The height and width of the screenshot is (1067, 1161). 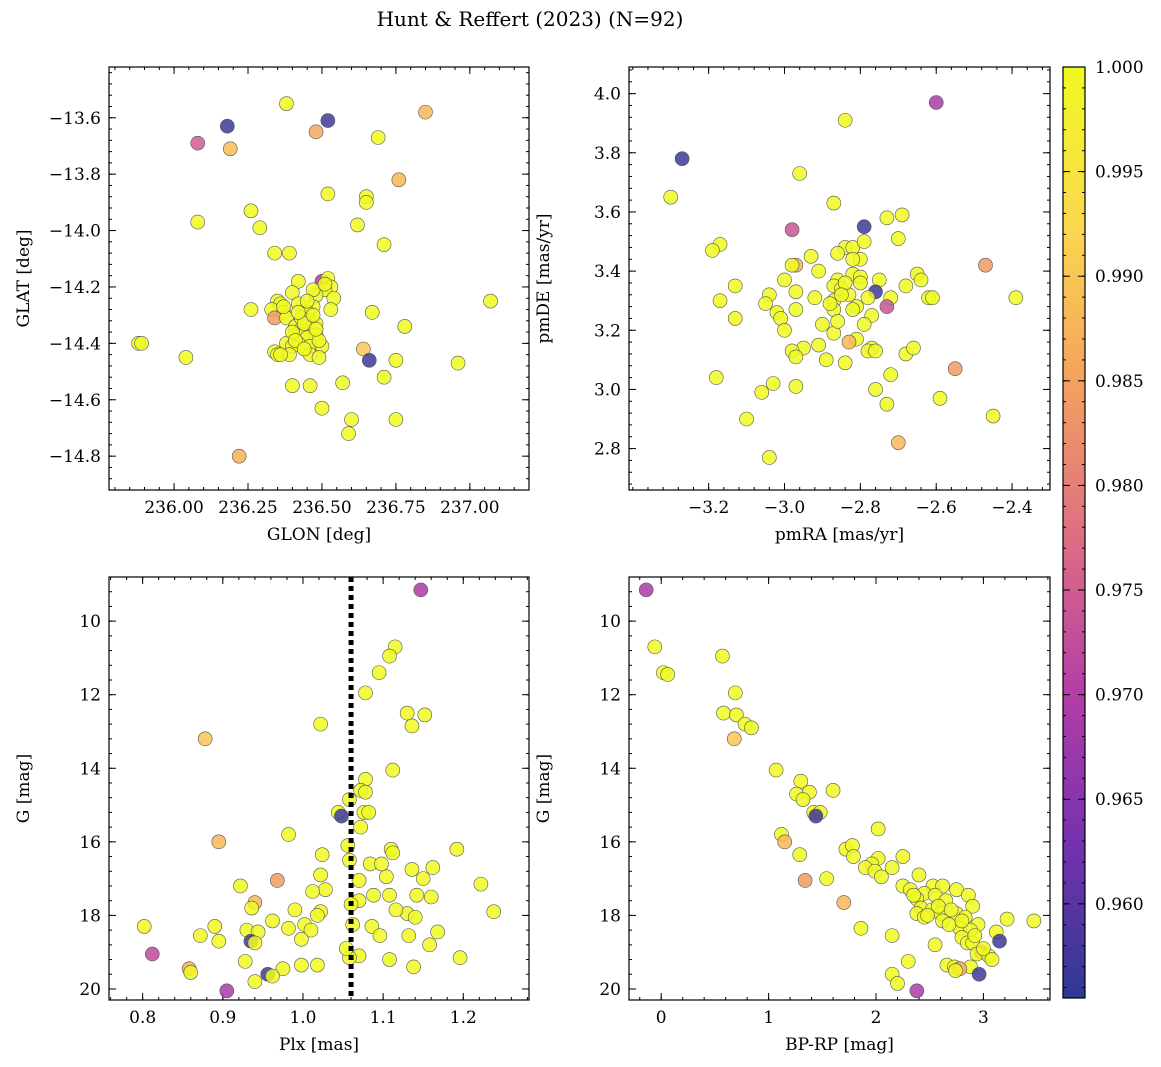 What do you see at coordinates (75, 175) in the screenshot?
I see `y-tick-label: −13.8` at bounding box center [75, 175].